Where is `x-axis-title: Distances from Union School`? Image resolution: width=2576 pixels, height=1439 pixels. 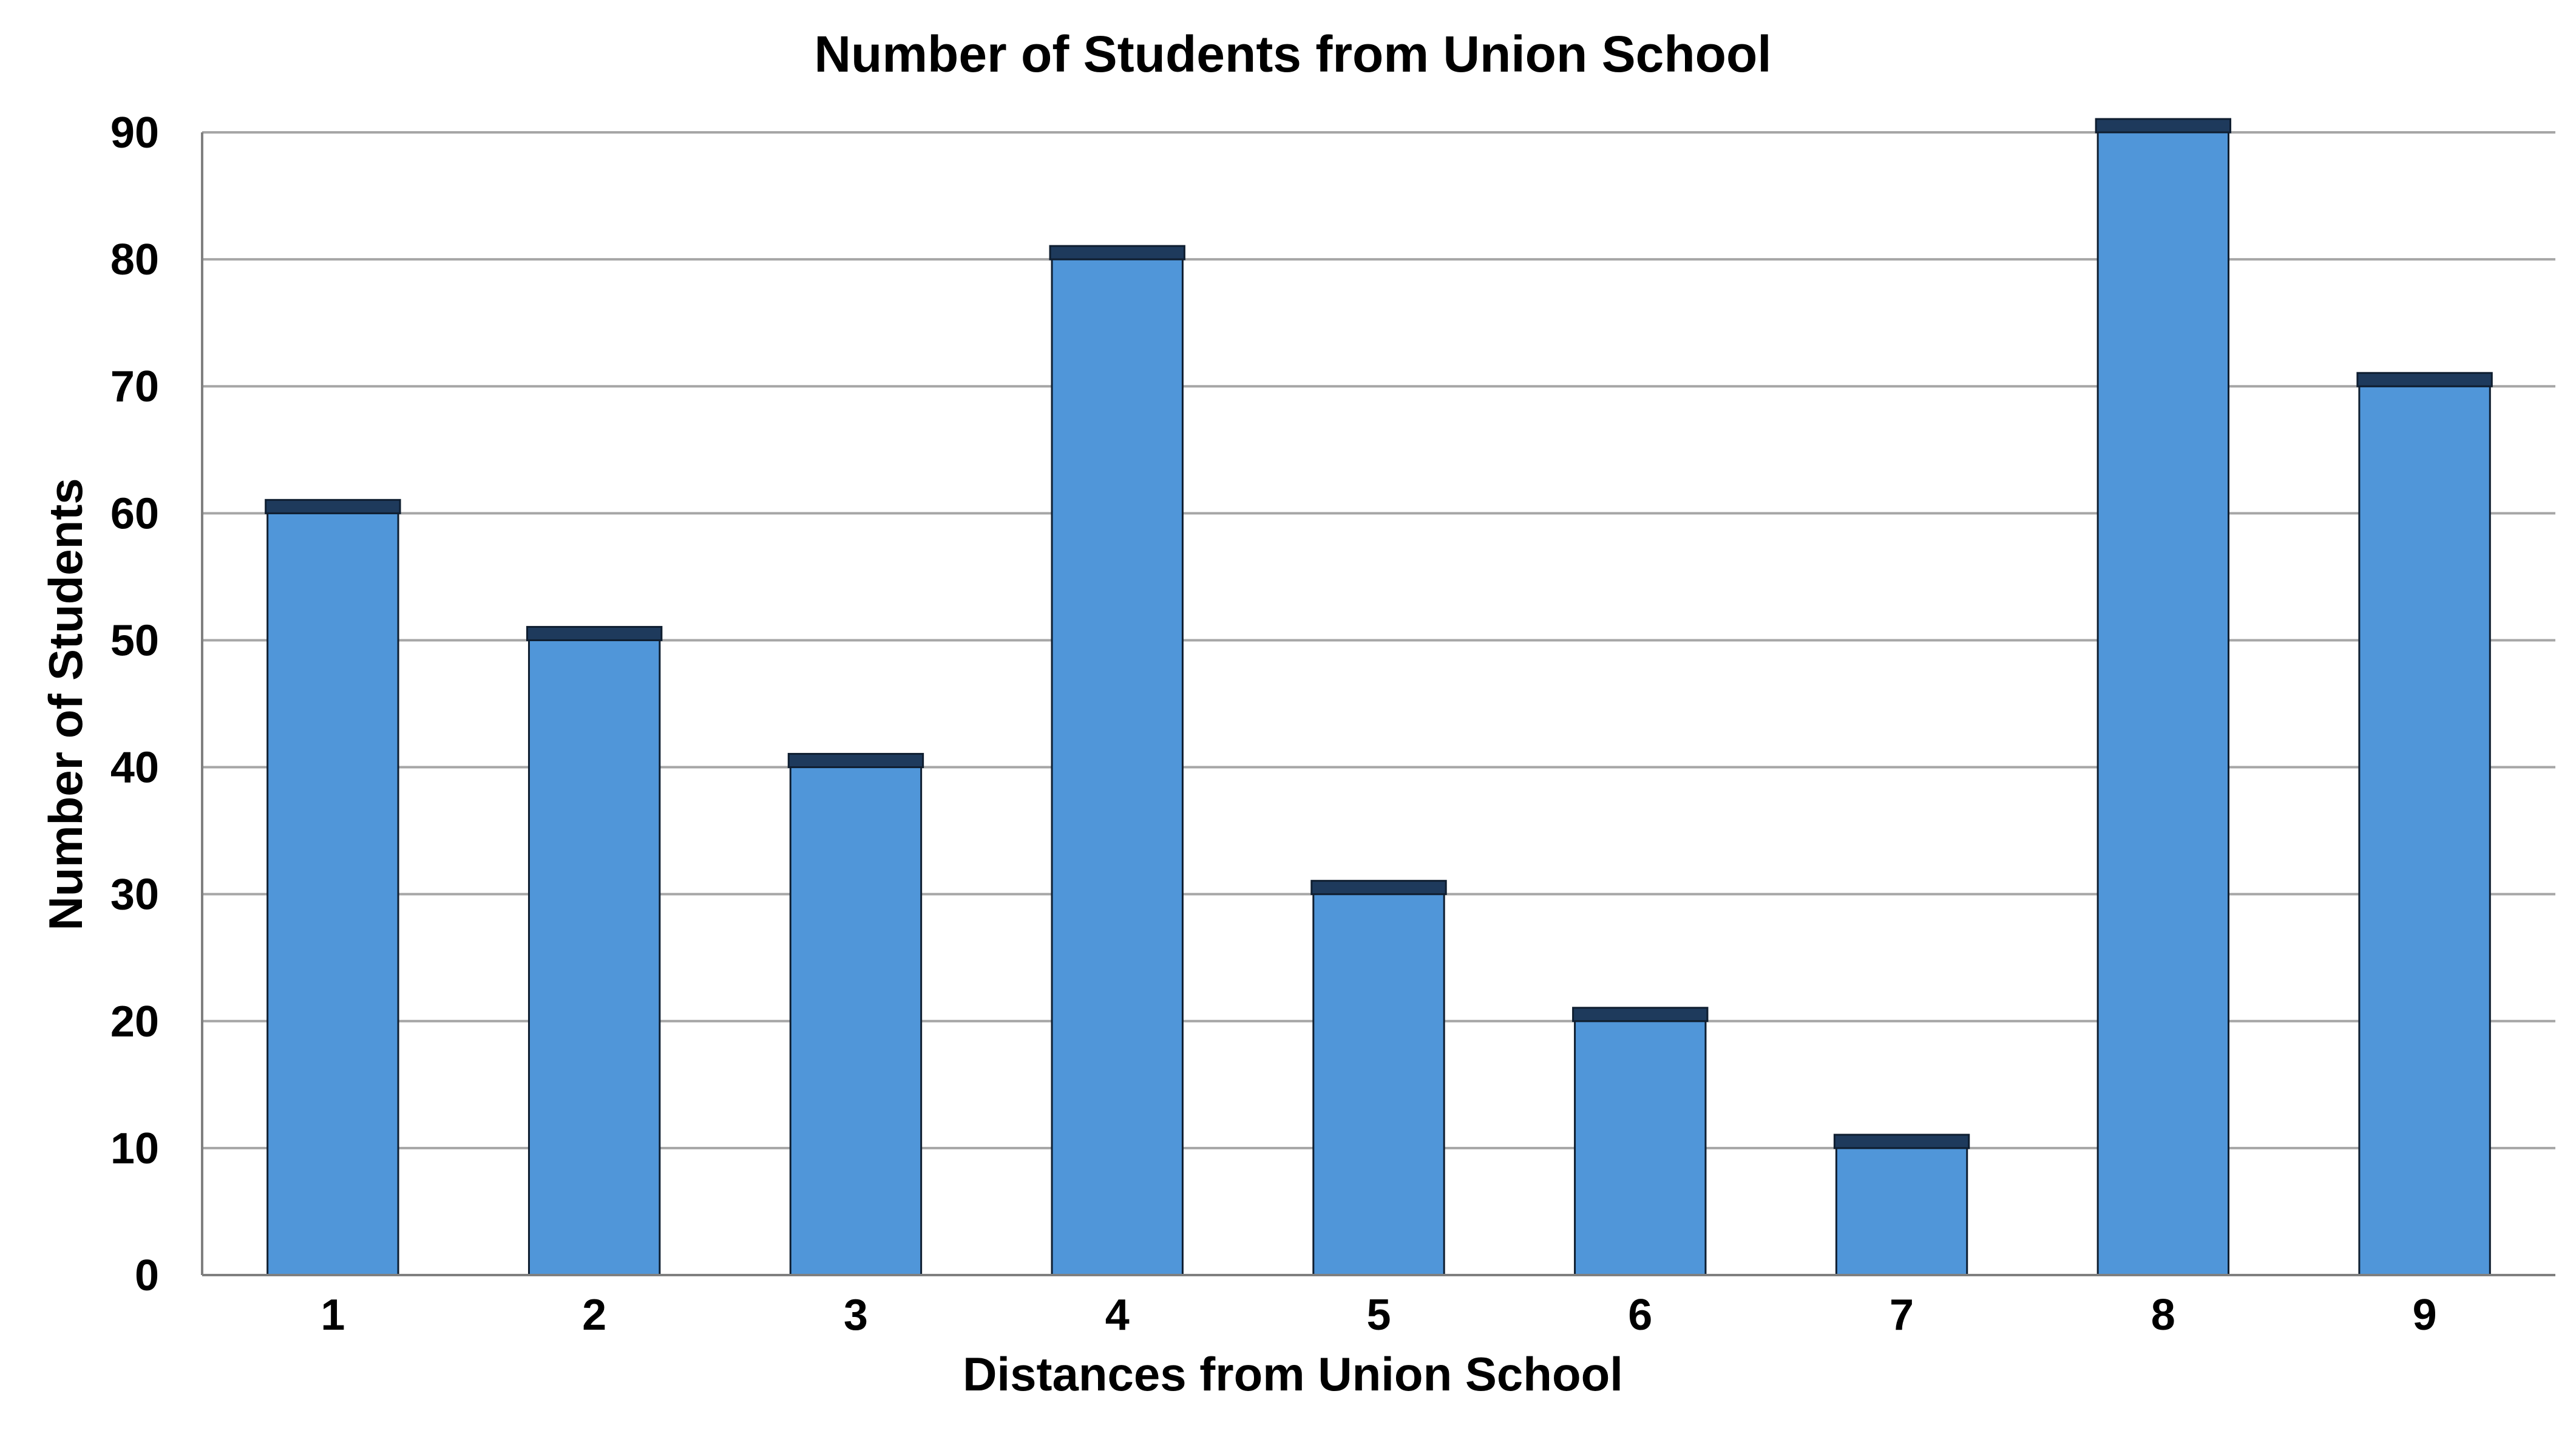 x-axis-title: Distances from Union School is located at coordinates (1293, 1374).